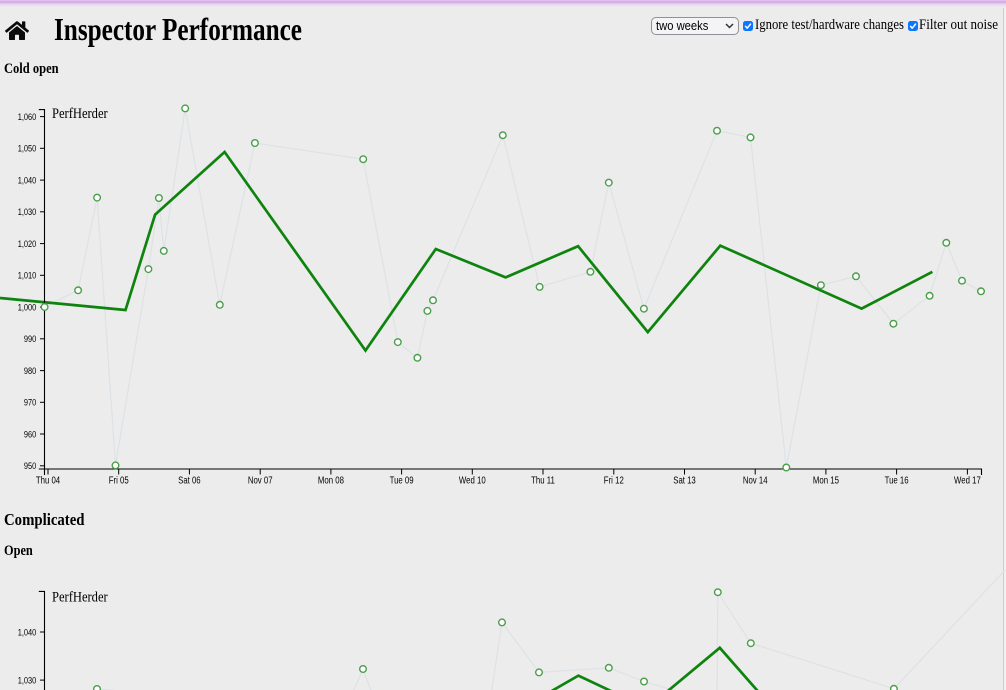 The height and width of the screenshot is (690, 1006). What do you see at coordinates (402, 481) in the screenshot?
I see `svg-text: Tue 09` at bounding box center [402, 481].